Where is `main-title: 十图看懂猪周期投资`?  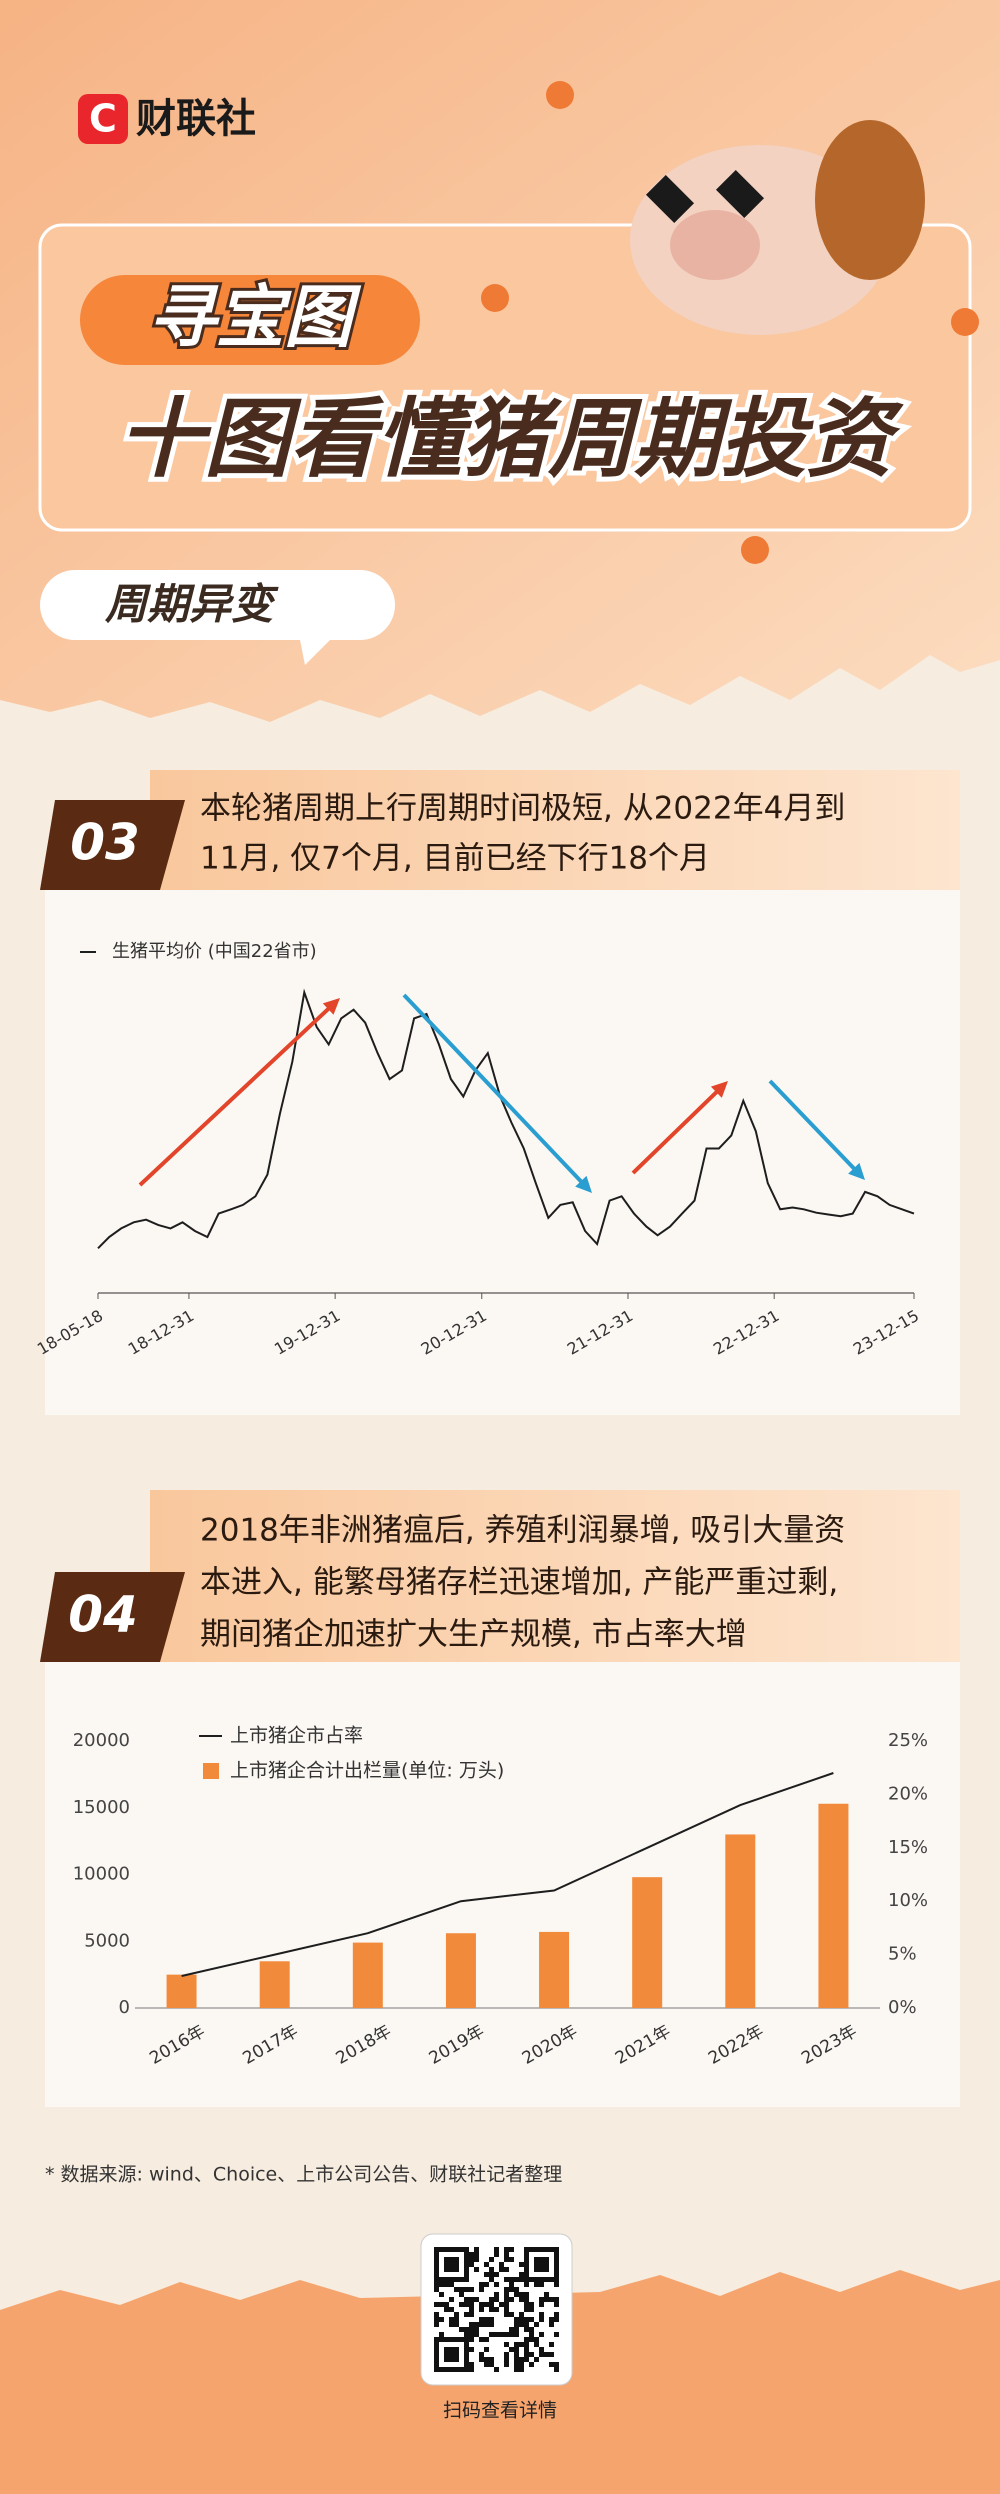
main-title: 十图看懂猪周期投资 is located at coordinates (511, 439).